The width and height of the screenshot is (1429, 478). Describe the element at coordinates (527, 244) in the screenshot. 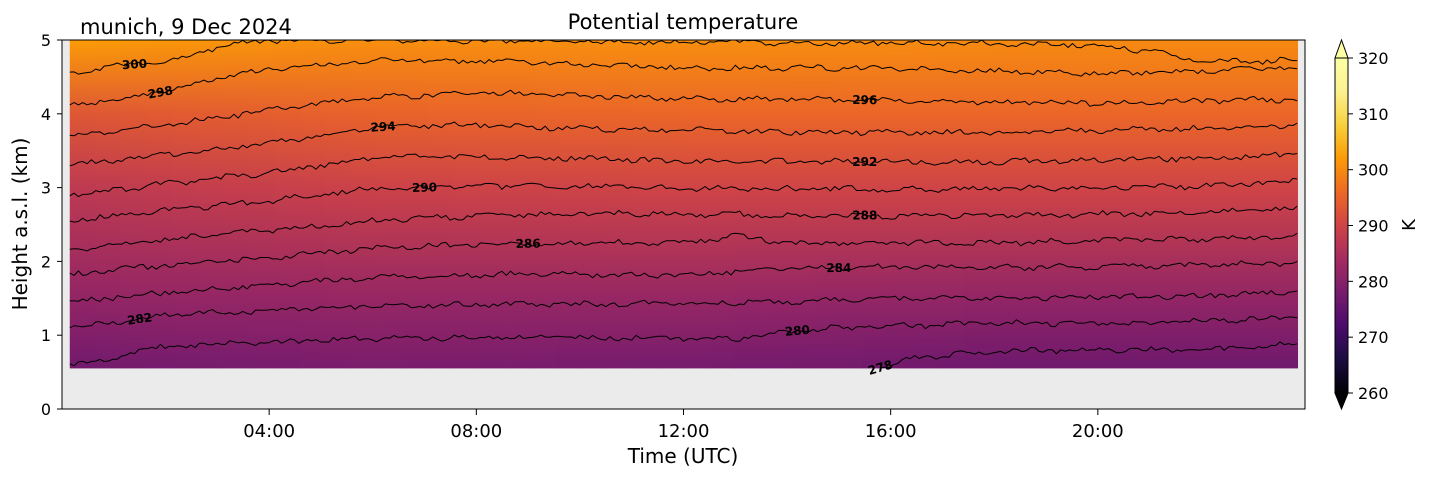

I see `contour-label-286: 286` at that location.